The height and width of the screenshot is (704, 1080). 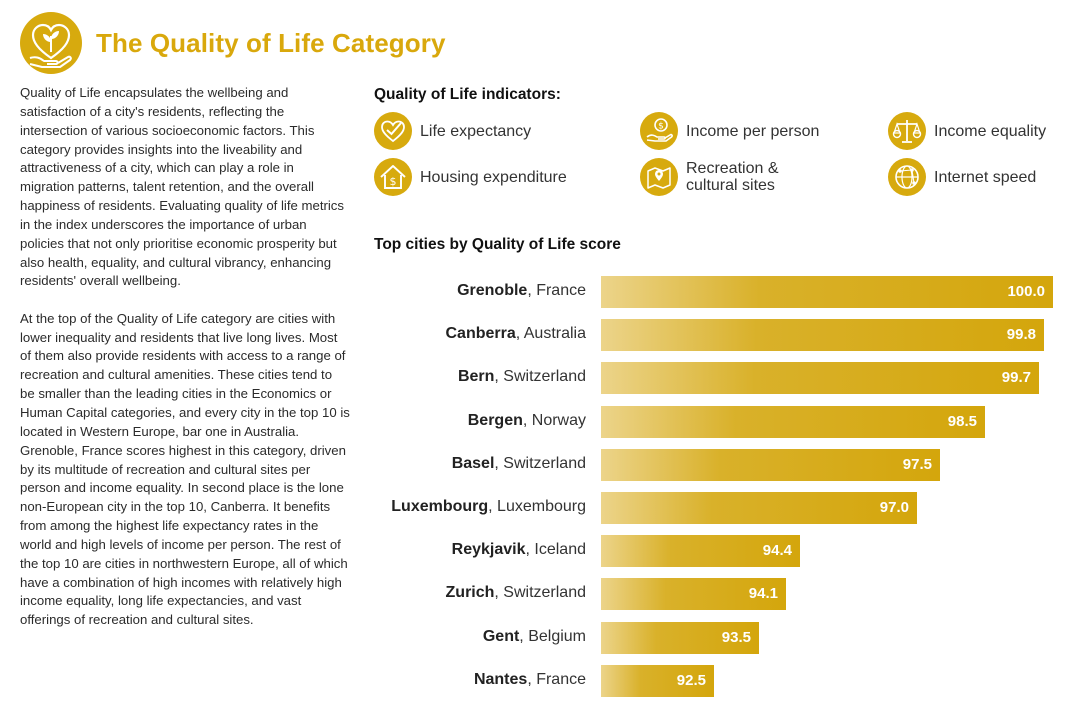 What do you see at coordinates (497, 244) in the screenshot?
I see `chart-title: Top cities by Quality of Life score` at bounding box center [497, 244].